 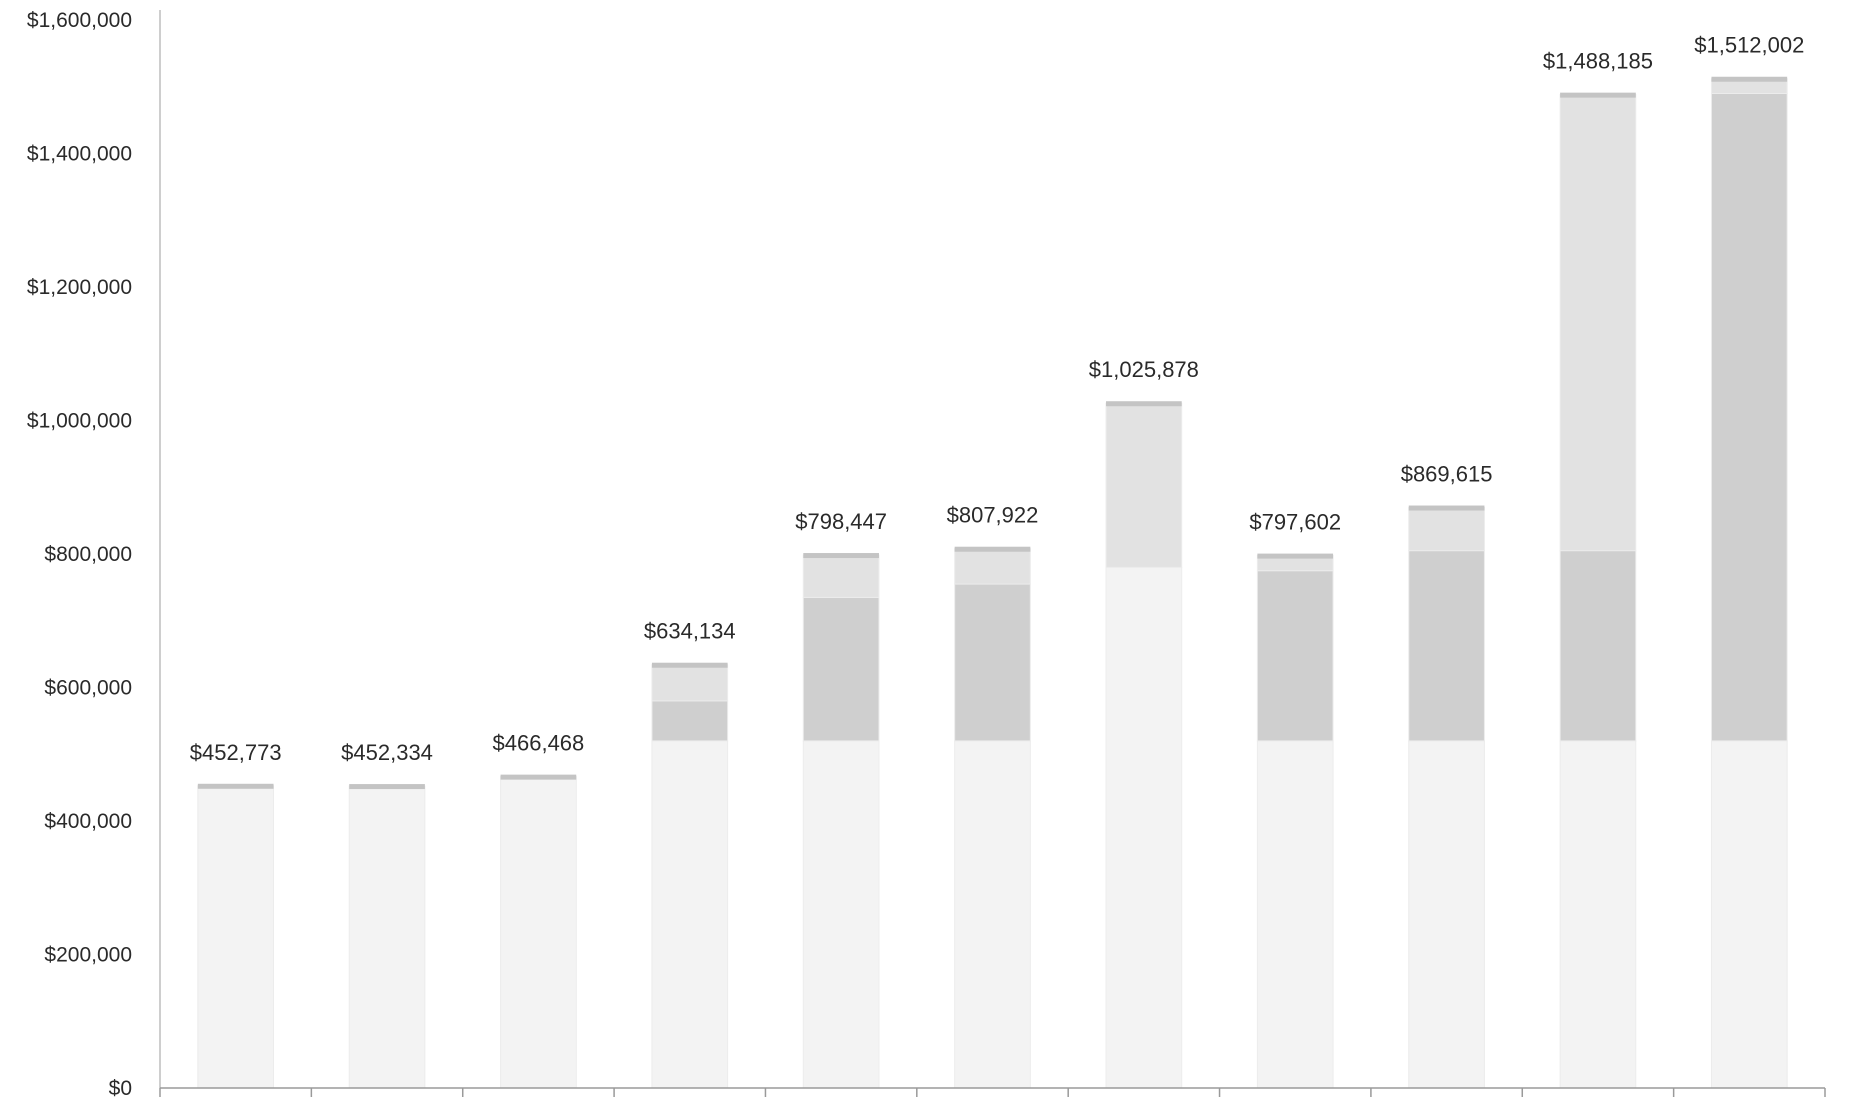 What do you see at coordinates (88, 554) in the screenshot?
I see `y-tick-label: $800,000` at bounding box center [88, 554].